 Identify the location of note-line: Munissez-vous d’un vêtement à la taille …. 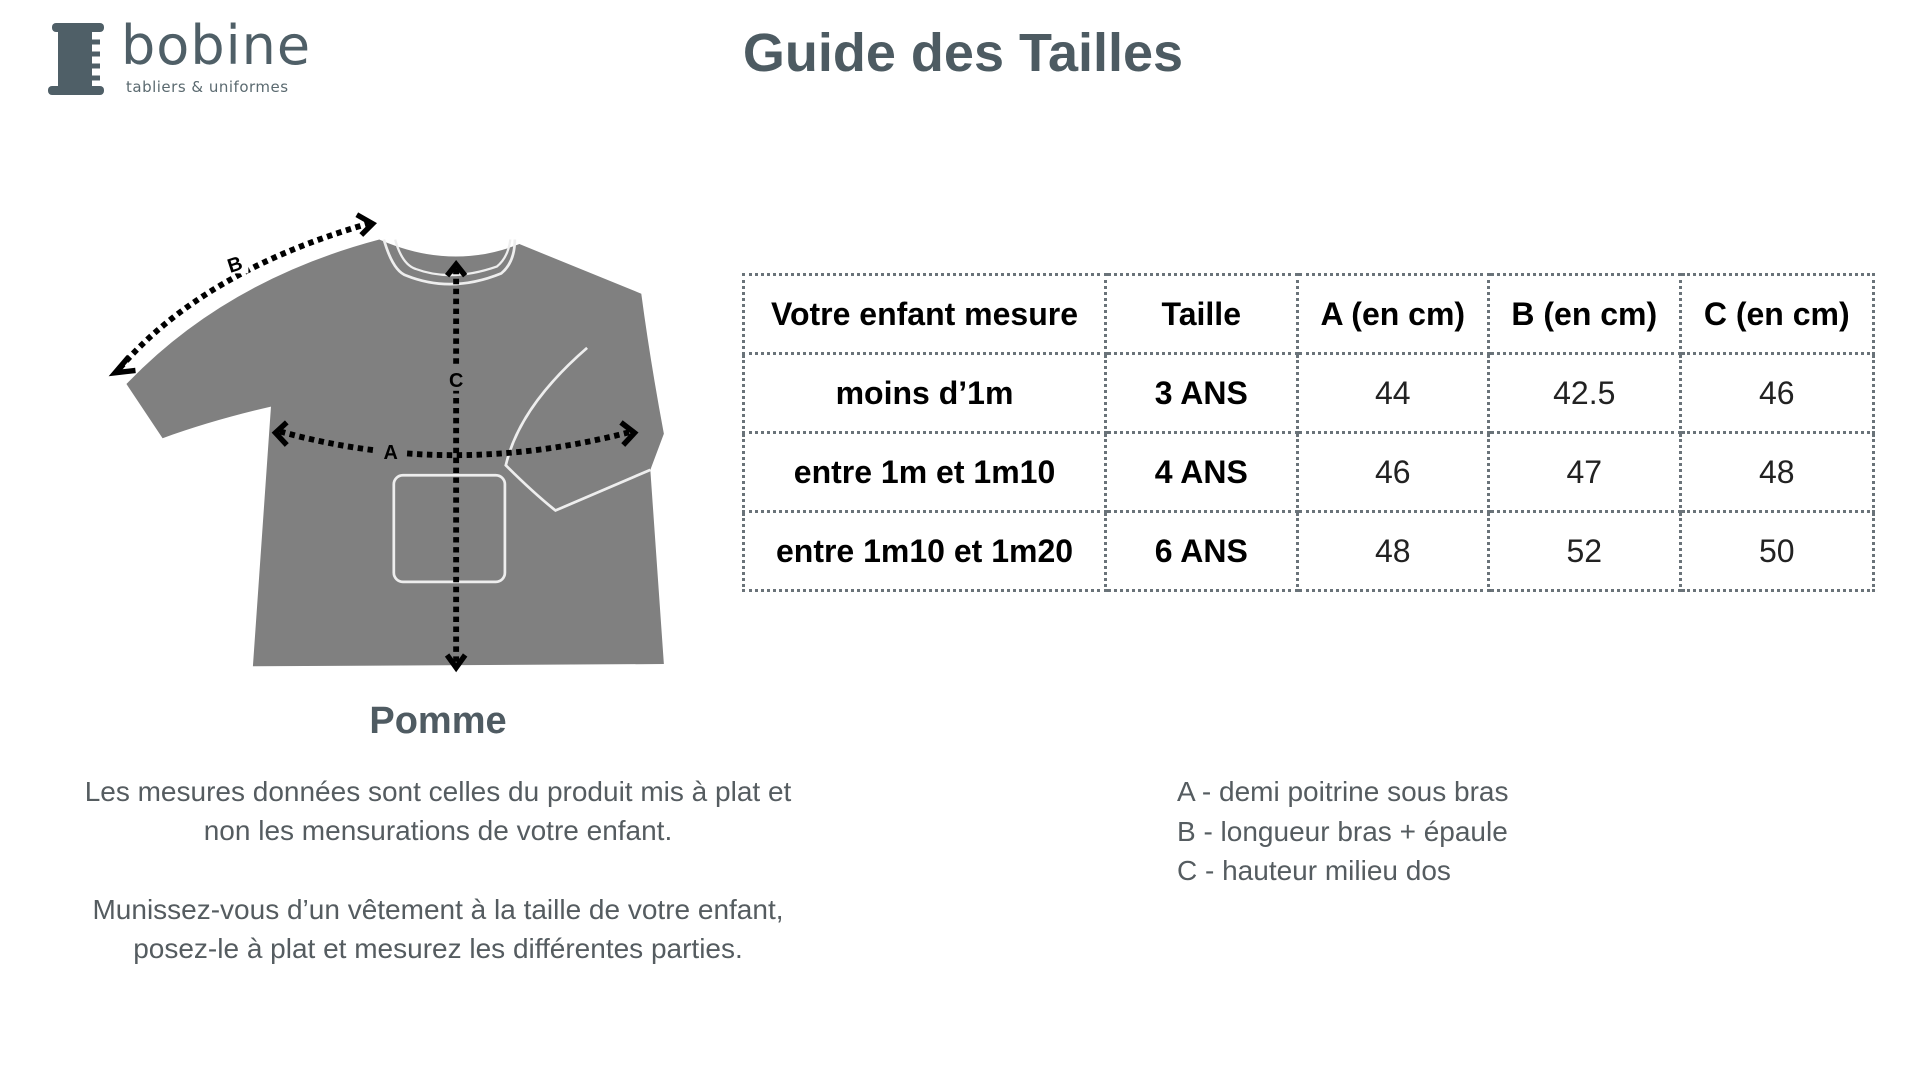
(438, 909).